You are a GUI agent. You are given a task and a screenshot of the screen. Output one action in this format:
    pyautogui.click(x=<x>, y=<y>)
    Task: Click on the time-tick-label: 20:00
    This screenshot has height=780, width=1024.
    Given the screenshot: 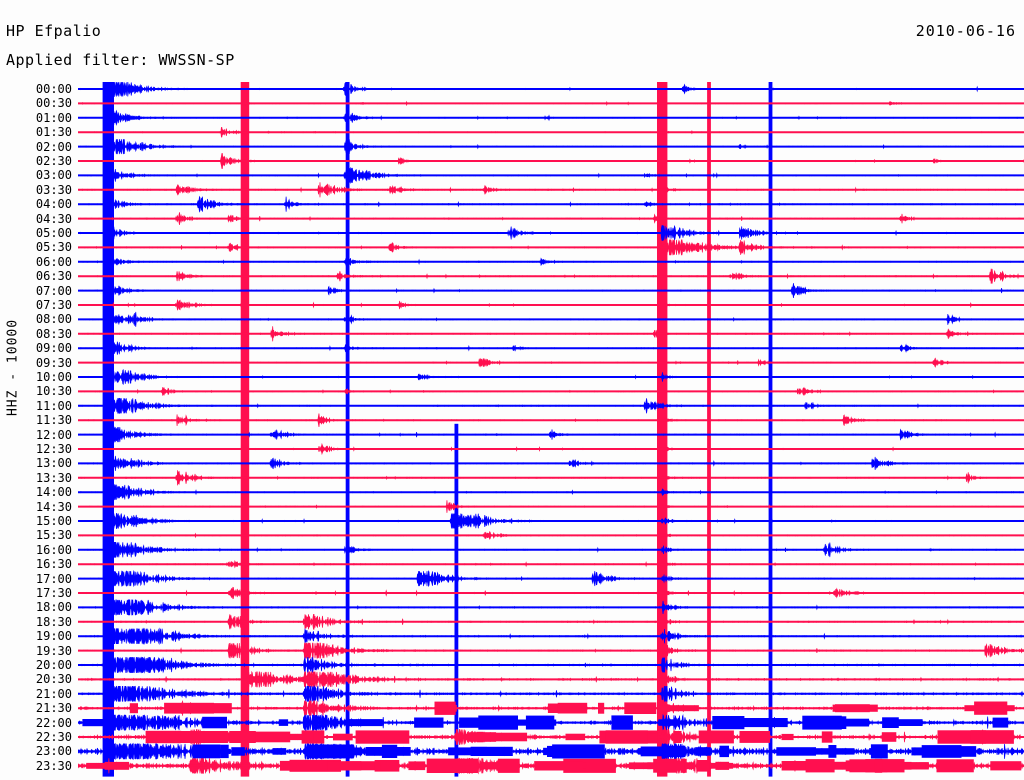 What is the action you would take?
    pyautogui.click(x=53, y=665)
    